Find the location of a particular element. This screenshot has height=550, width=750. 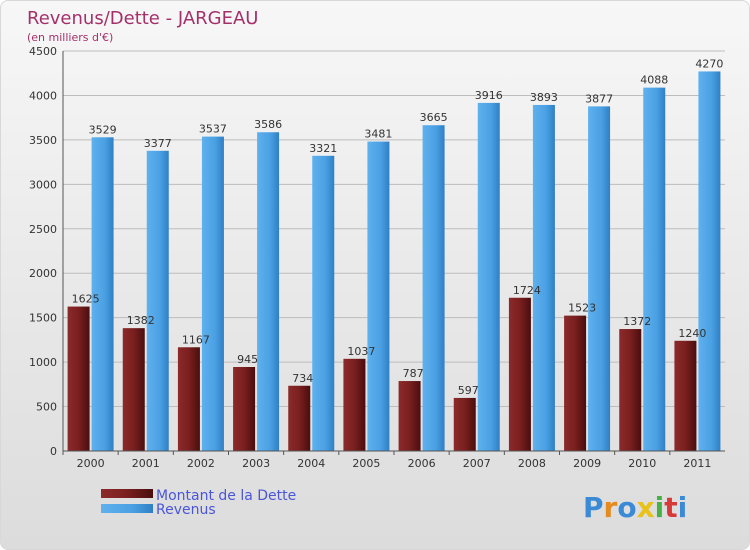

data-label-revenus: 3586 is located at coordinates (268, 124).